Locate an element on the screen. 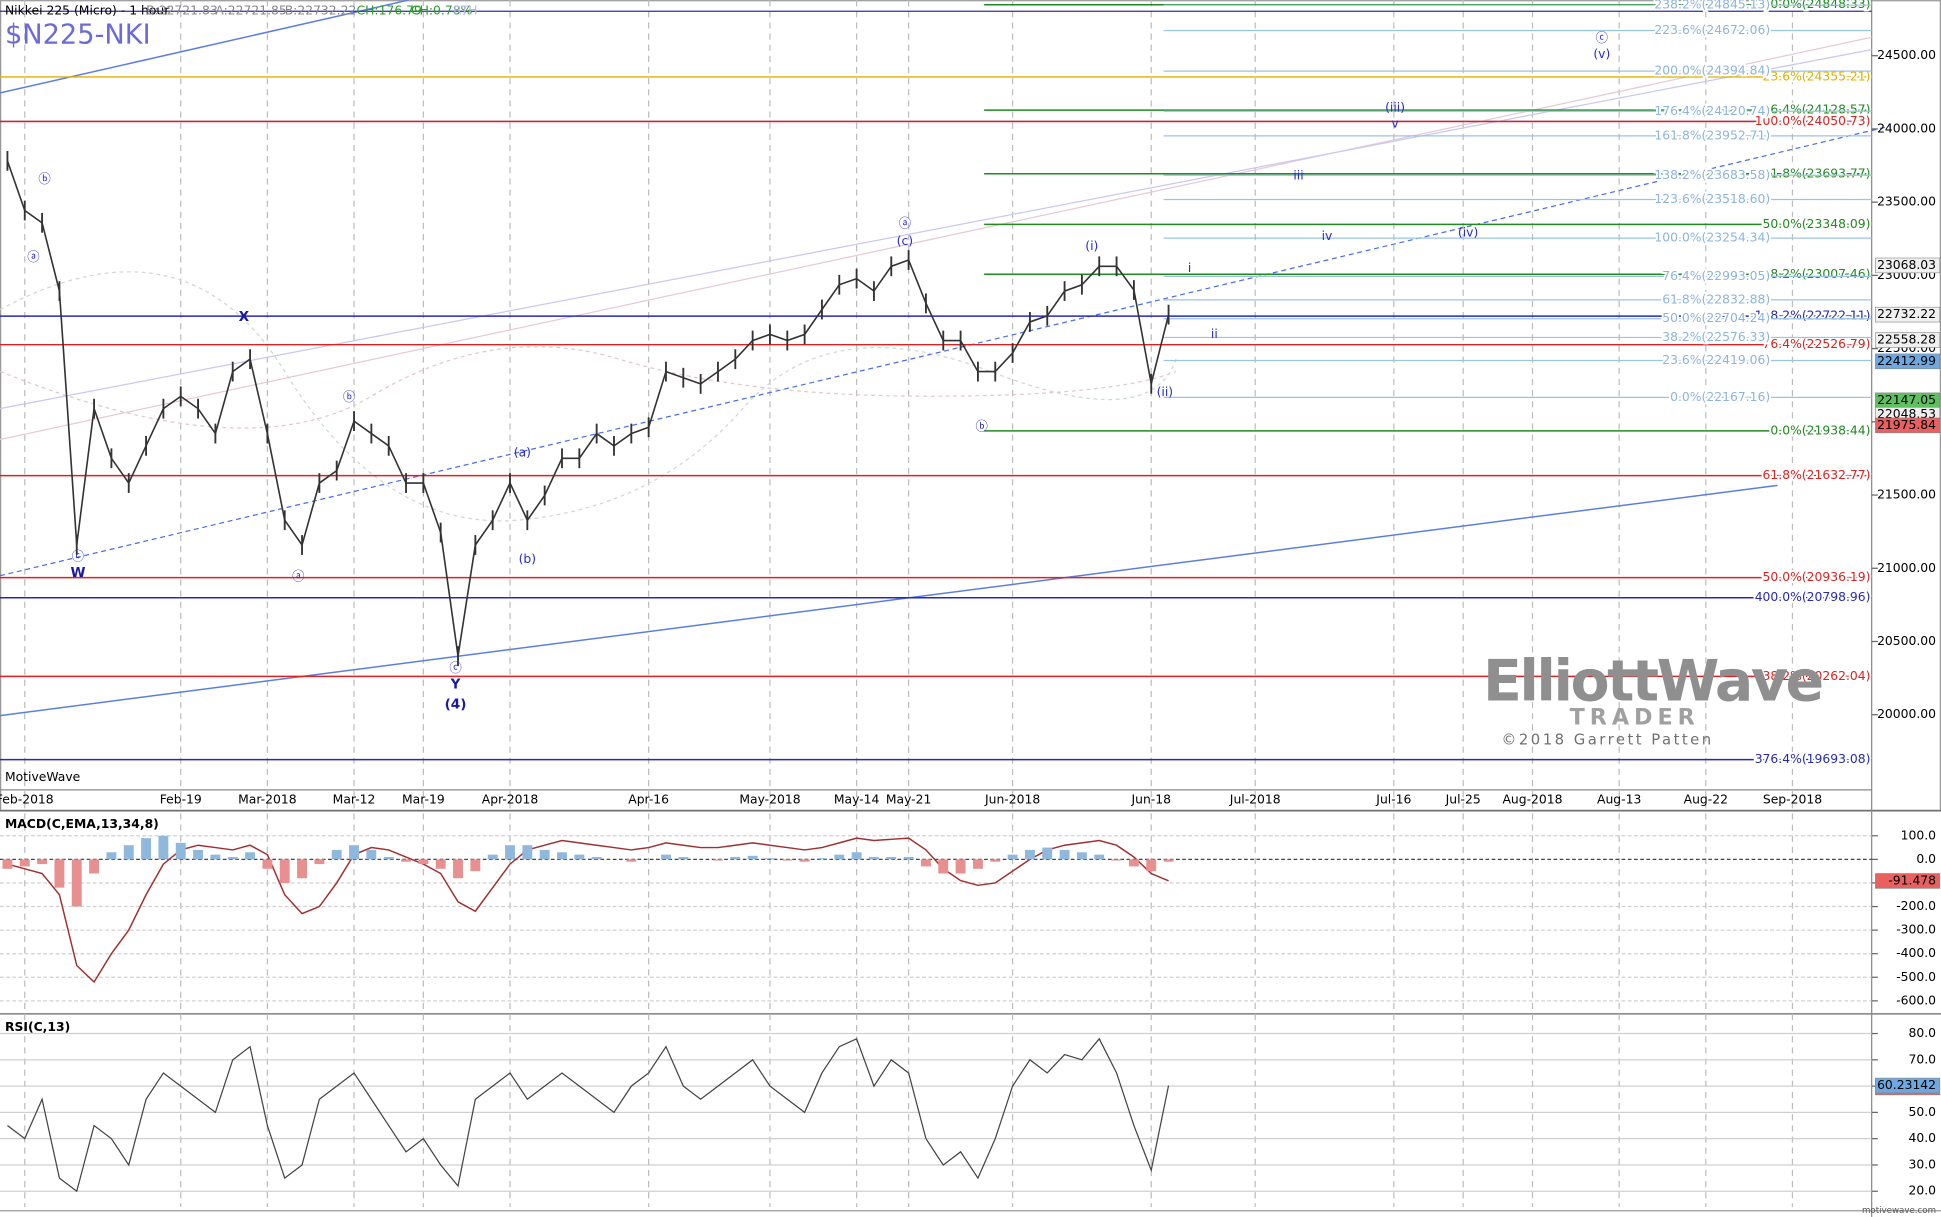  watermark-logo: ElliottWave is located at coordinates (1652, 681).